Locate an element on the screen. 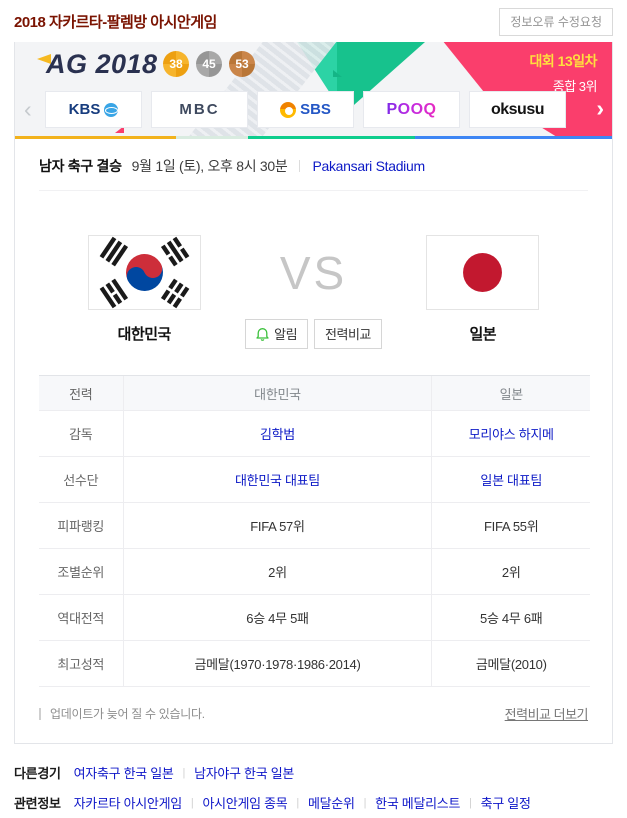  table-row-squad: 선수단 대한민국 대표팀 일본 대표팀 is located at coordinates (314, 479).